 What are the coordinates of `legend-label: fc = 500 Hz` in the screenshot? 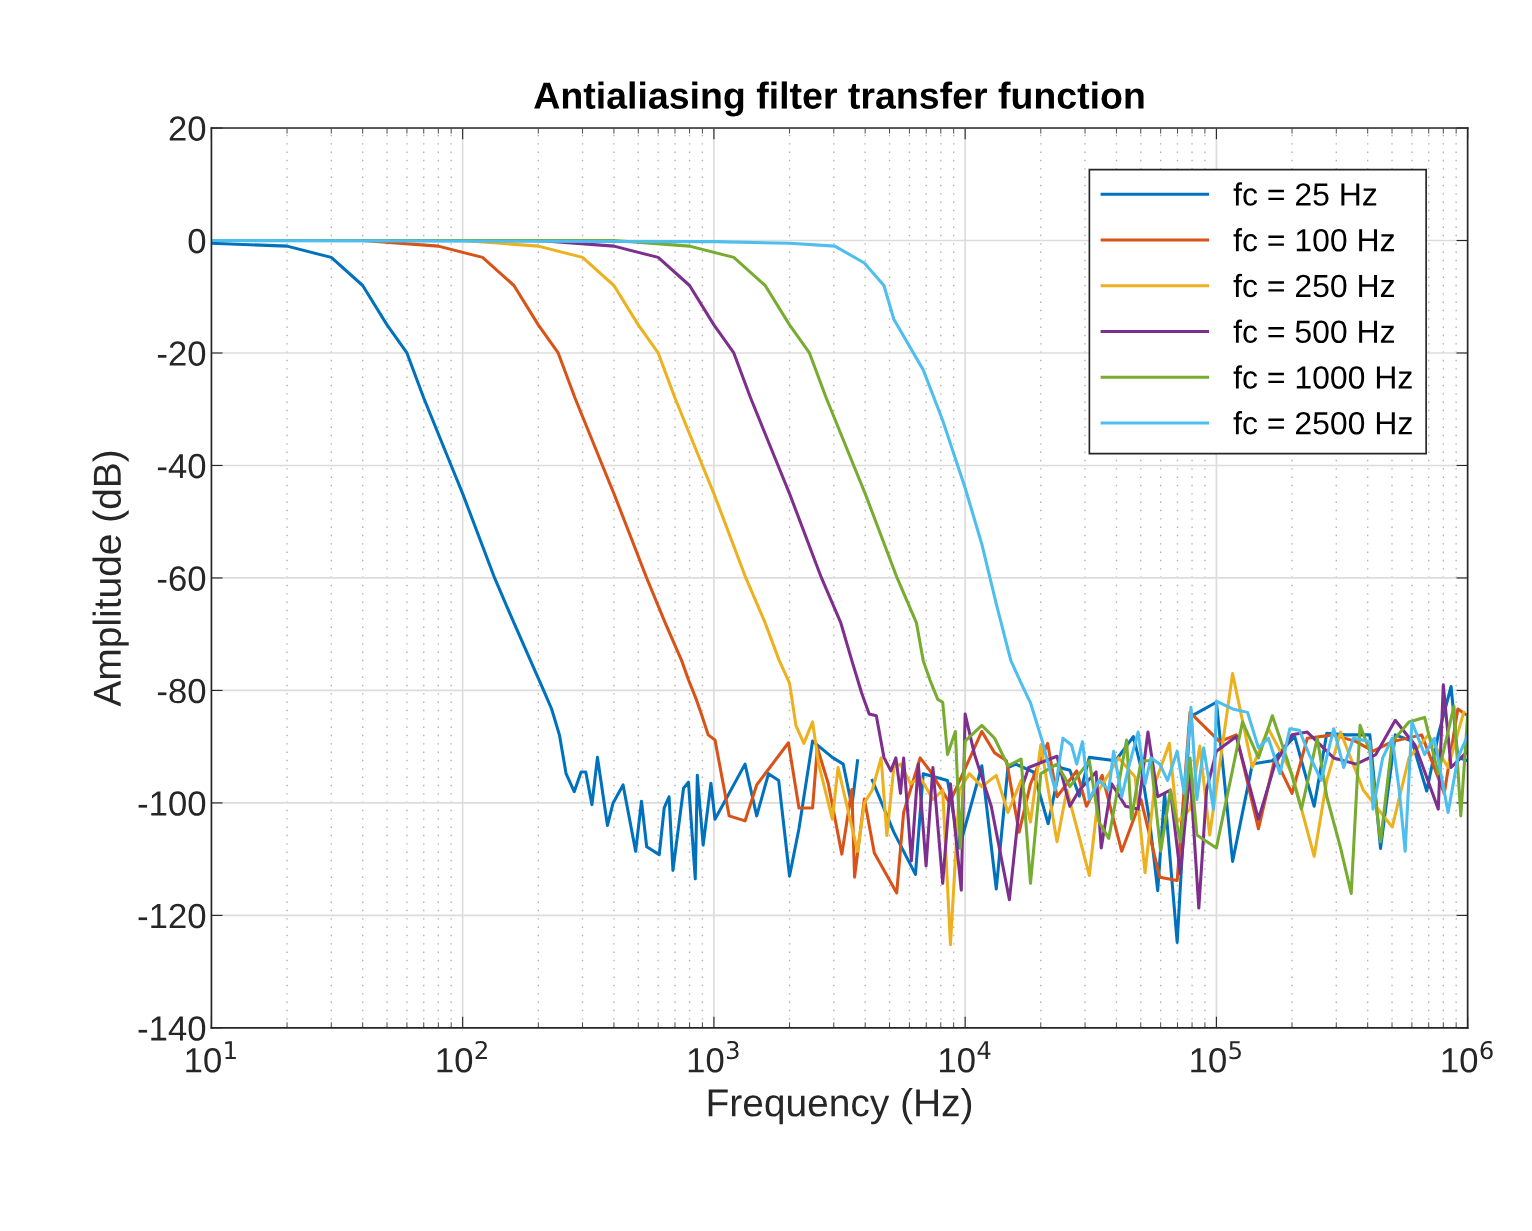 It's located at (1313, 331).